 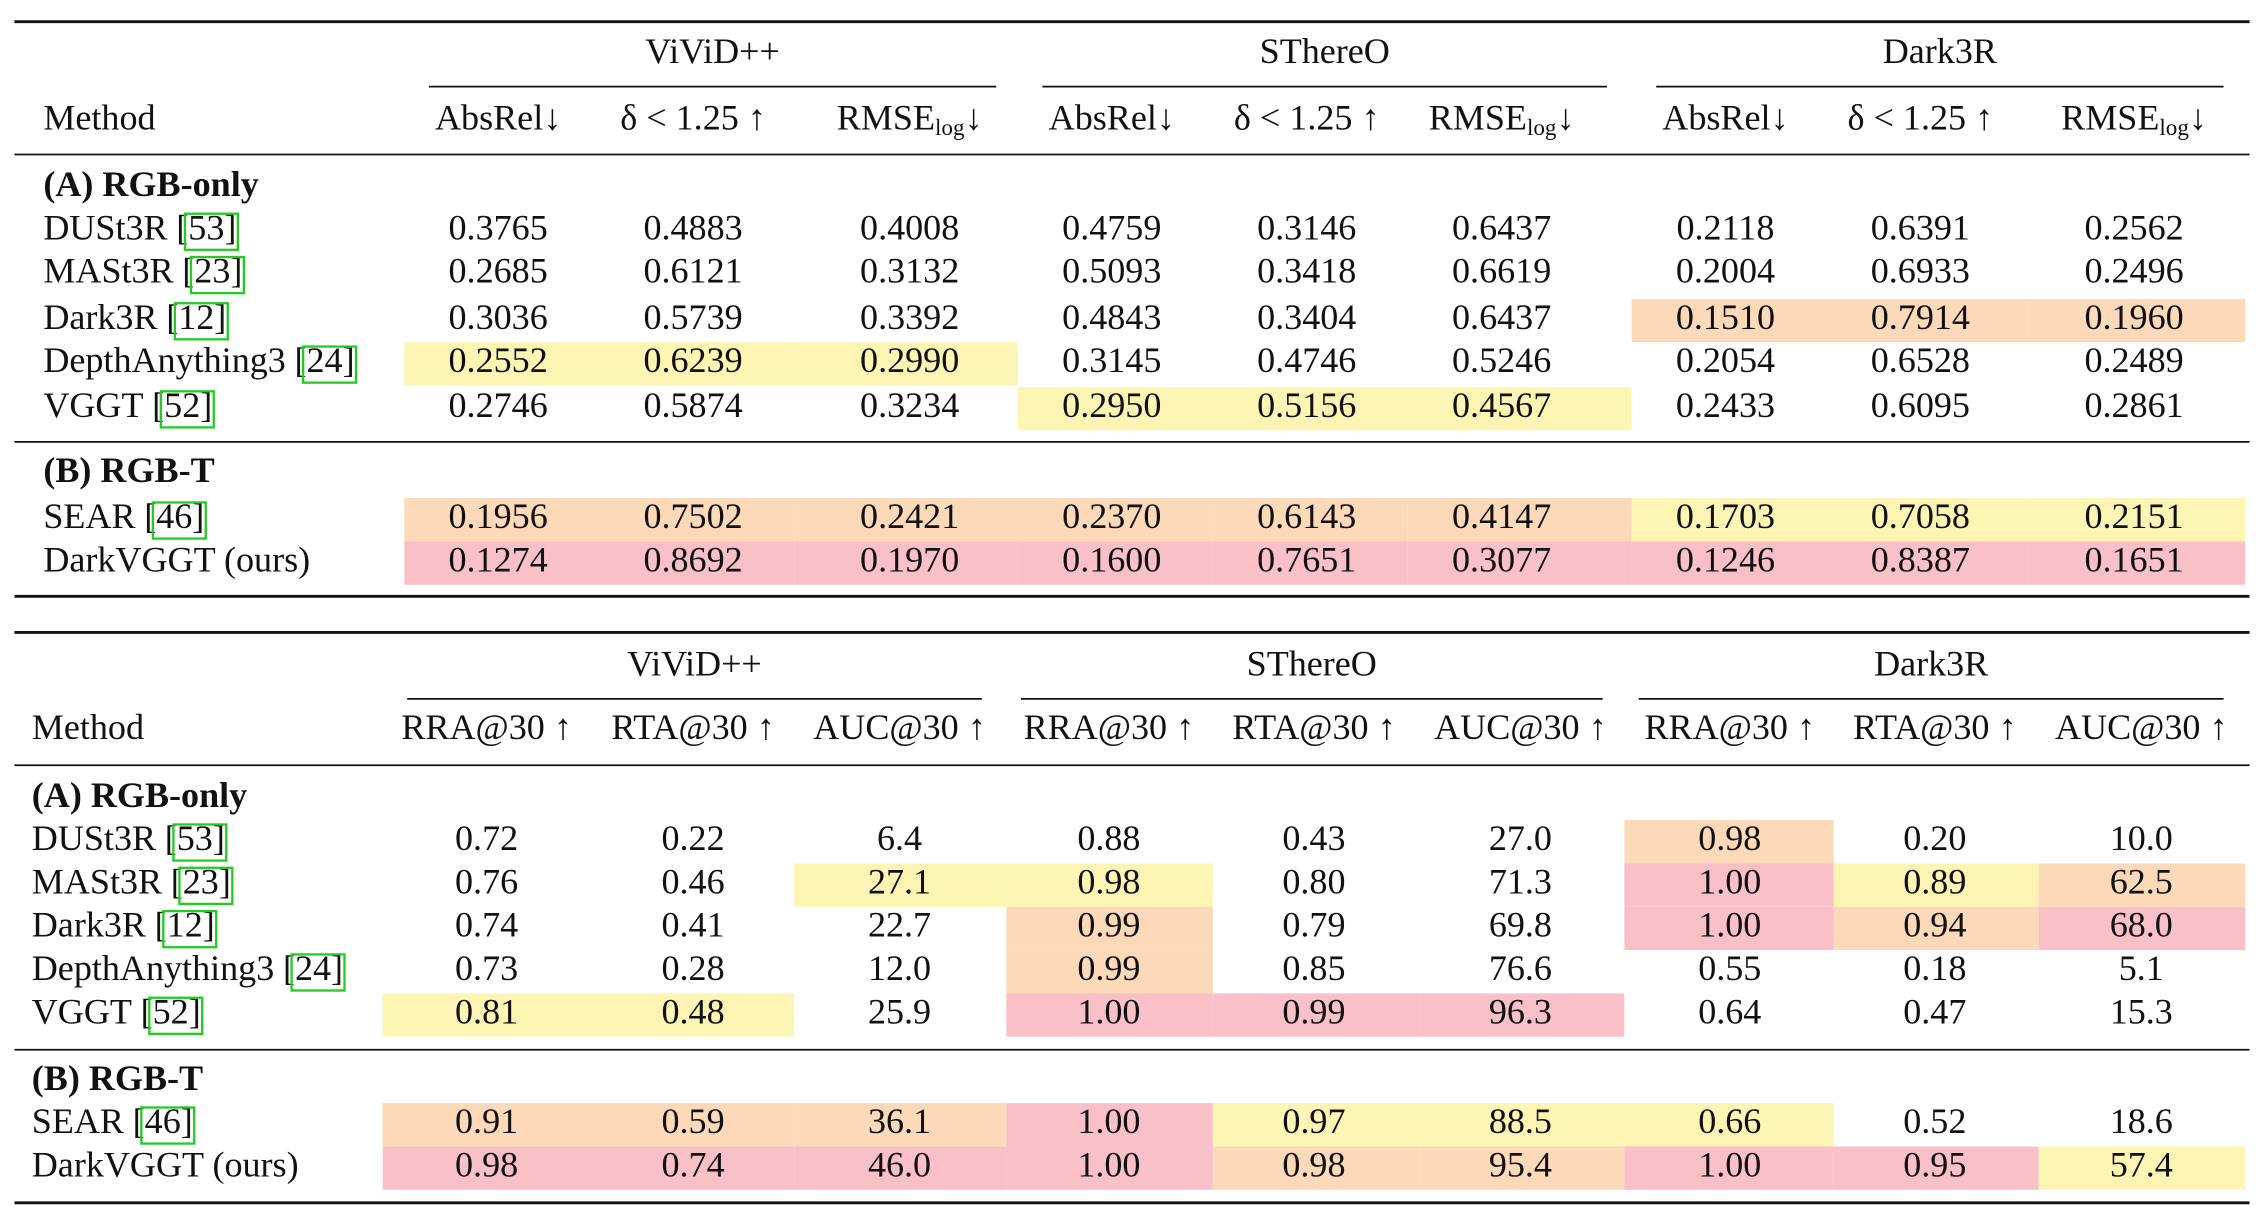 What do you see at coordinates (1307, 118) in the screenshot?
I see `column-header: δ < 1.25 ↑` at bounding box center [1307, 118].